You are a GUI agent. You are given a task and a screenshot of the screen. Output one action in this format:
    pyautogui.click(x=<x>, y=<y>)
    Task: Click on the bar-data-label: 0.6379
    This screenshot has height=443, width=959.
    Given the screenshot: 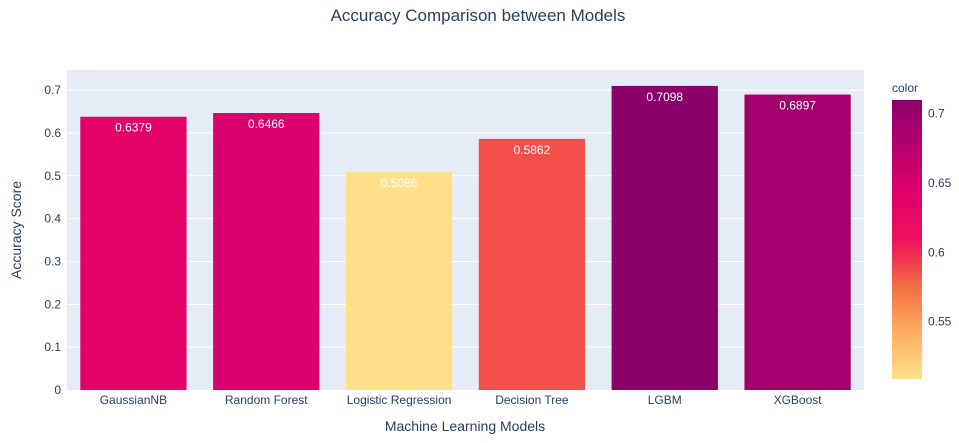 What is the action you would take?
    pyautogui.click(x=133, y=128)
    